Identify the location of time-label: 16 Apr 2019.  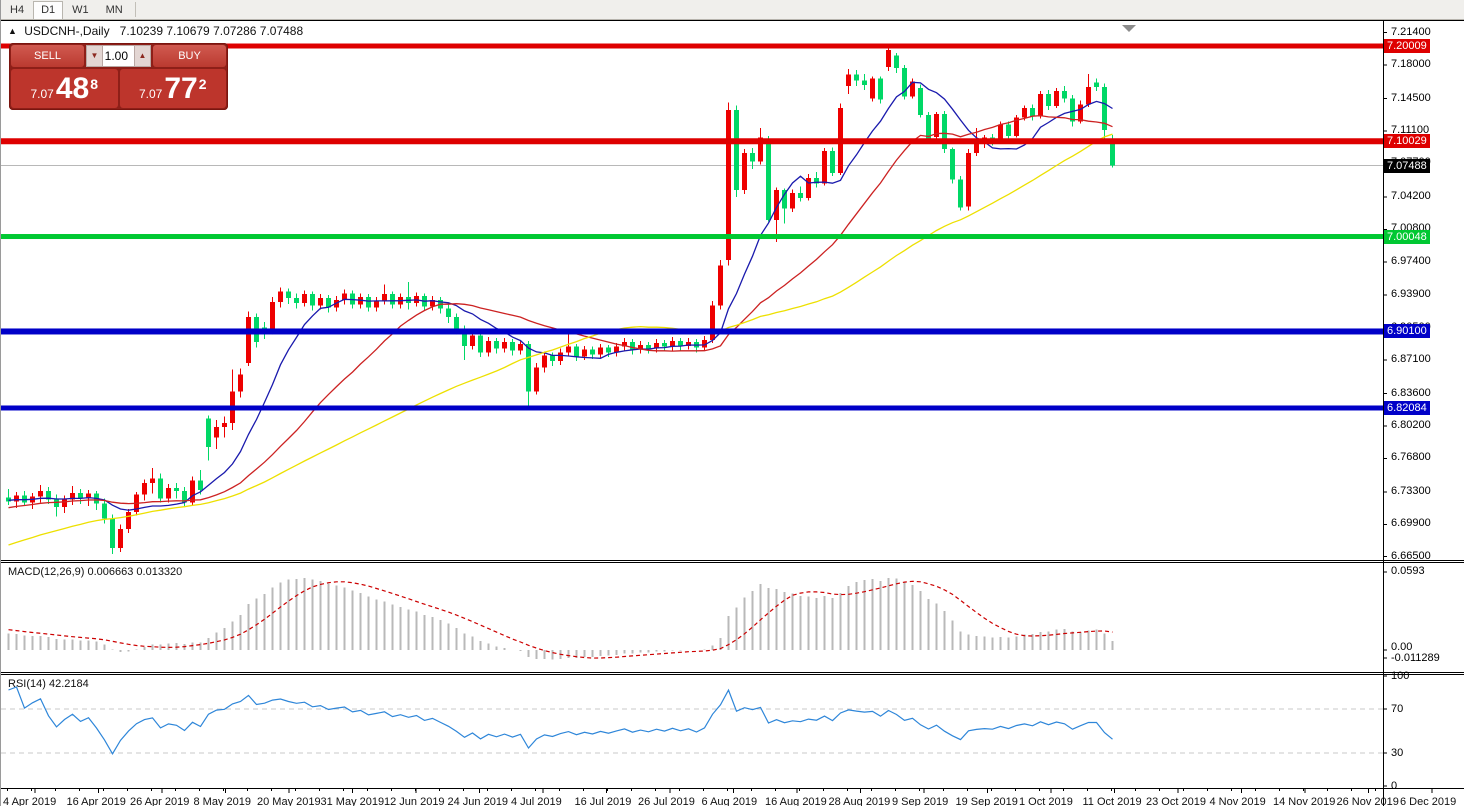
(96, 801).